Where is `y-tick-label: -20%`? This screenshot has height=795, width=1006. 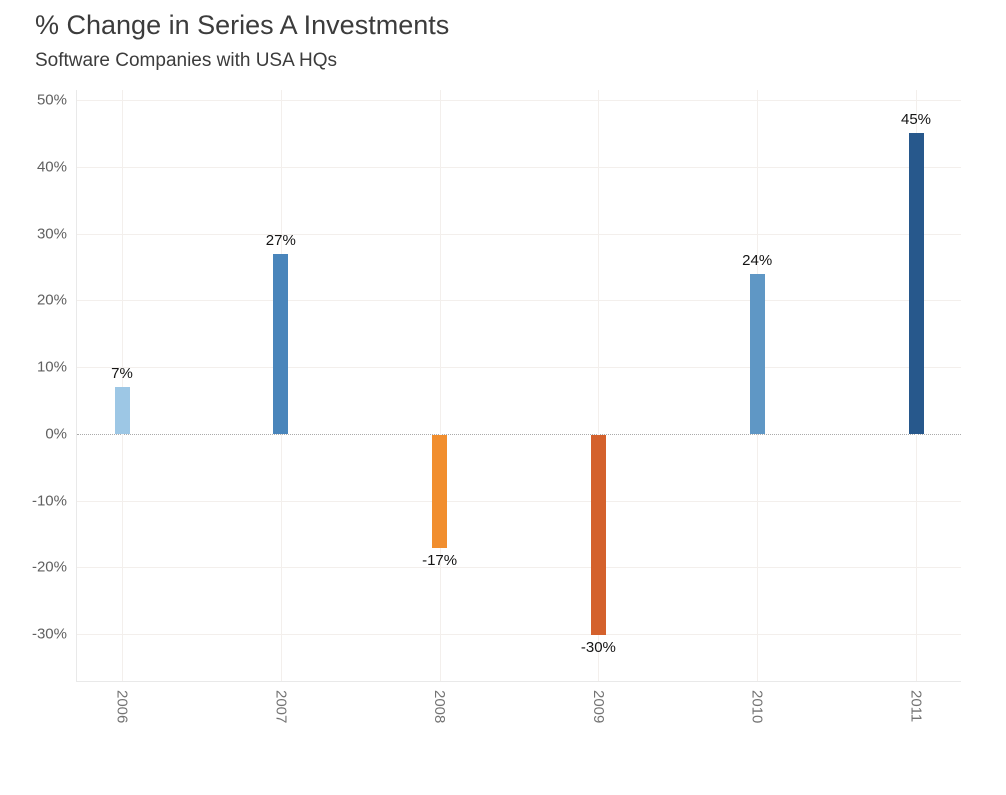
y-tick-label: -20% is located at coordinates (49, 567).